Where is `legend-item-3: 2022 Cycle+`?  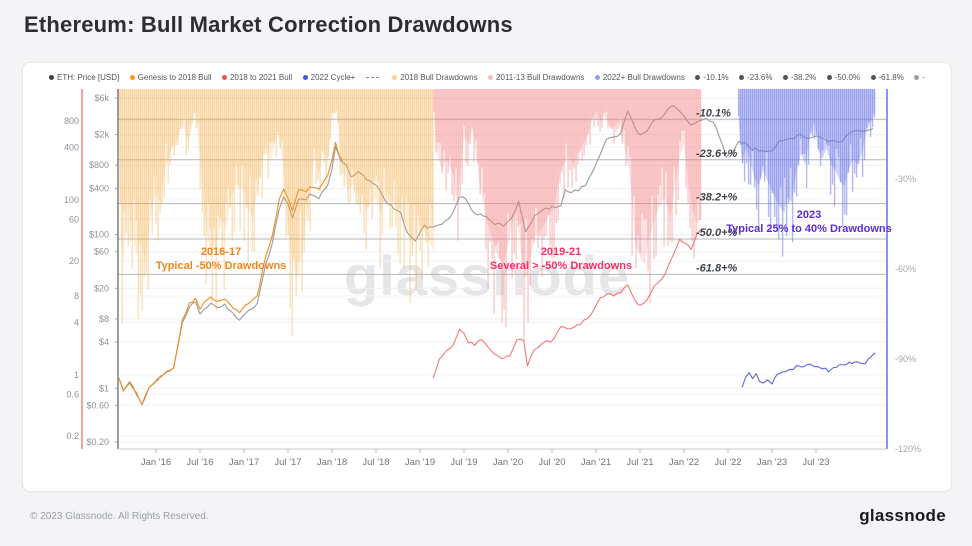
legend-item-3: 2022 Cycle+ is located at coordinates (329, 77).